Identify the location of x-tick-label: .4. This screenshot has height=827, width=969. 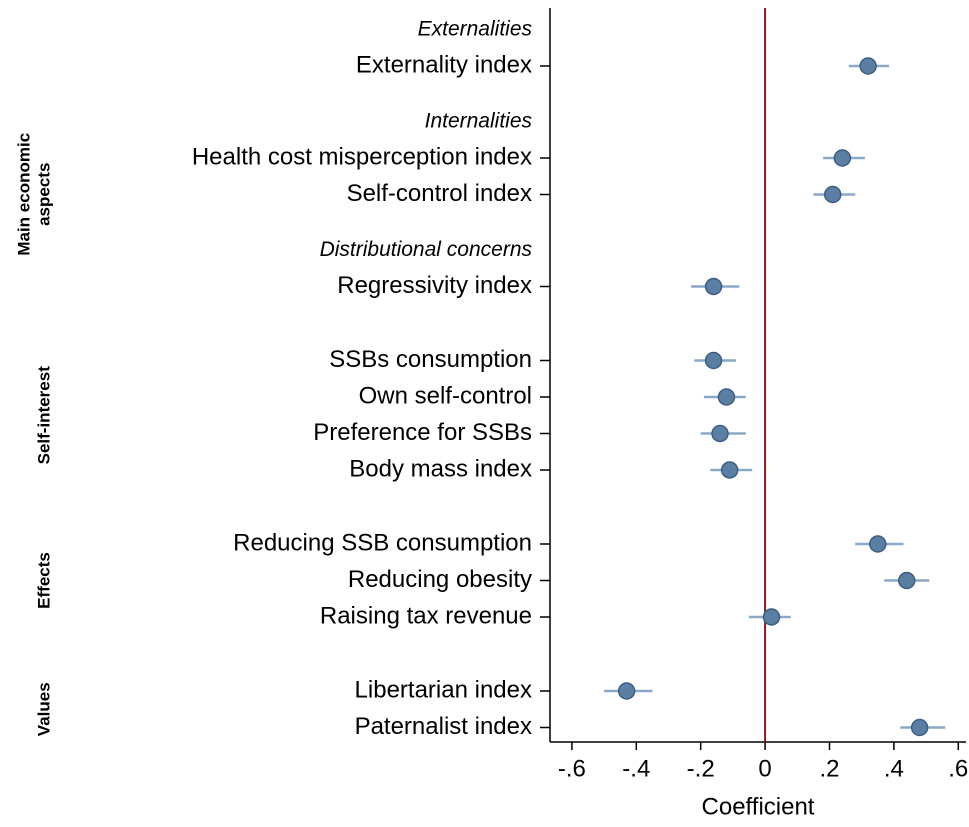
(894, 768).